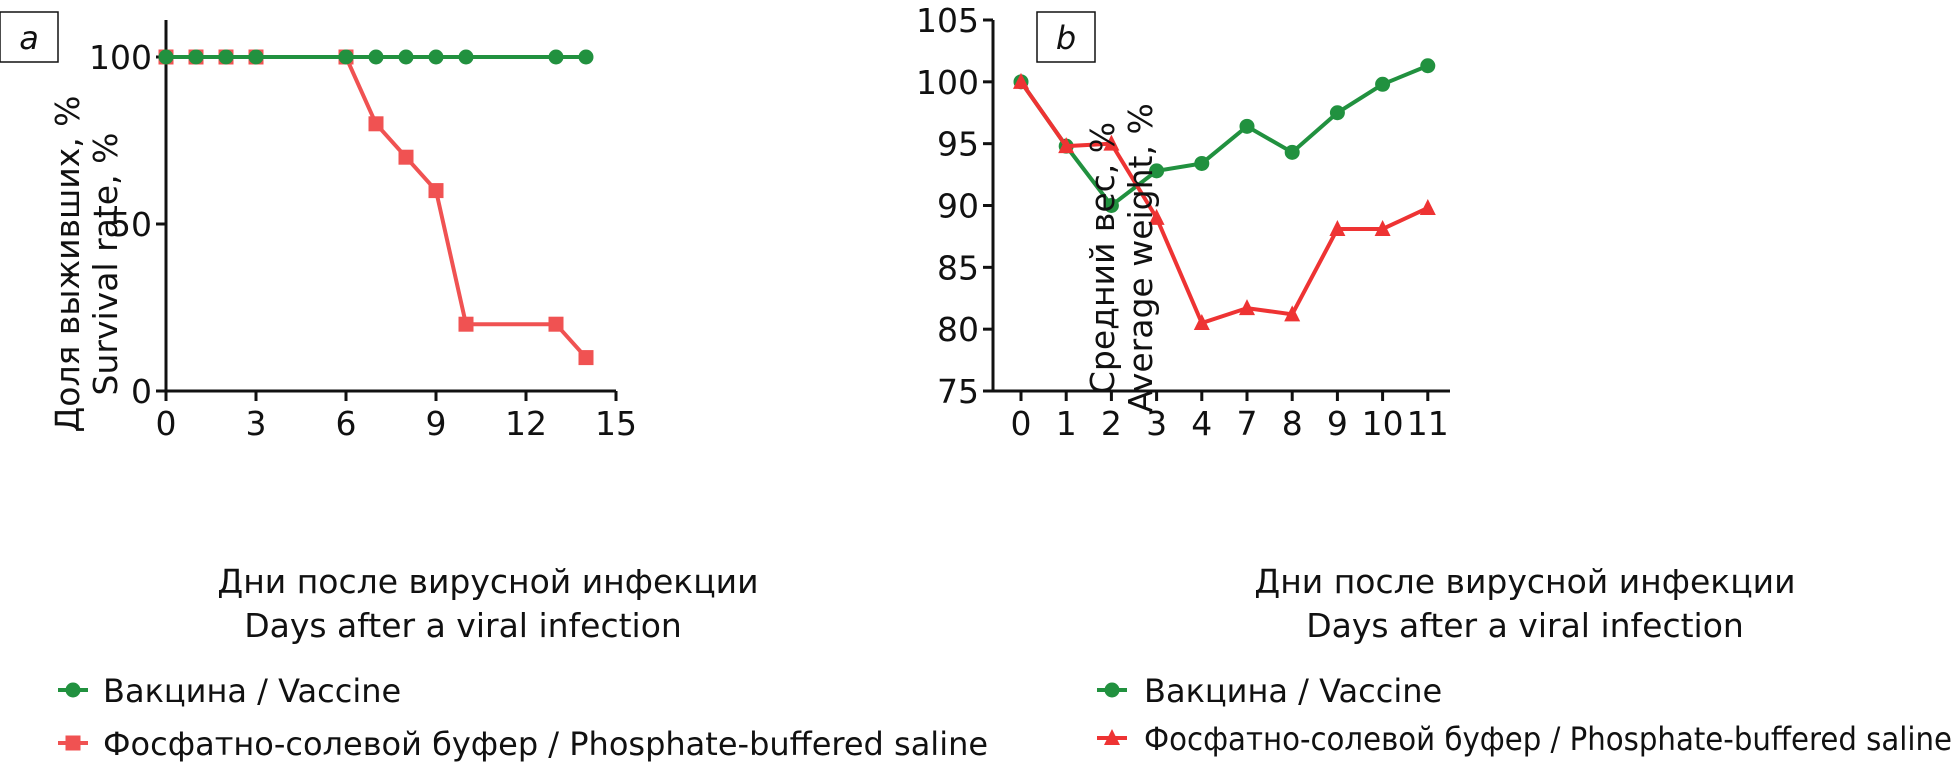 The image size is (1955, 769). Describe the element at coordinates (463, 625) in the screenshot. I see `panel-a-x-axis-title-en: Days after a viral infection` at that location.